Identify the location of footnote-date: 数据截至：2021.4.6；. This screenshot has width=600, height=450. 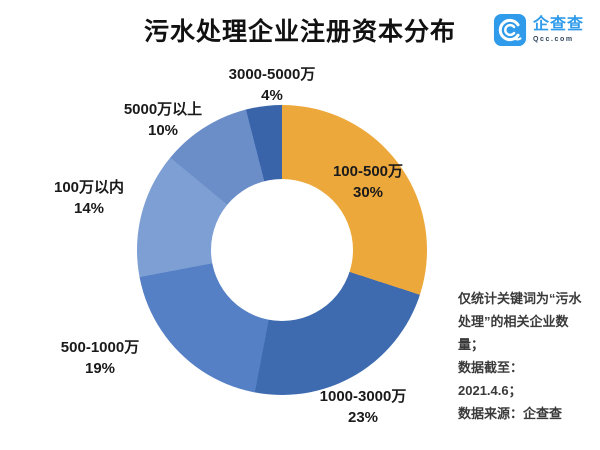
(491, 379).